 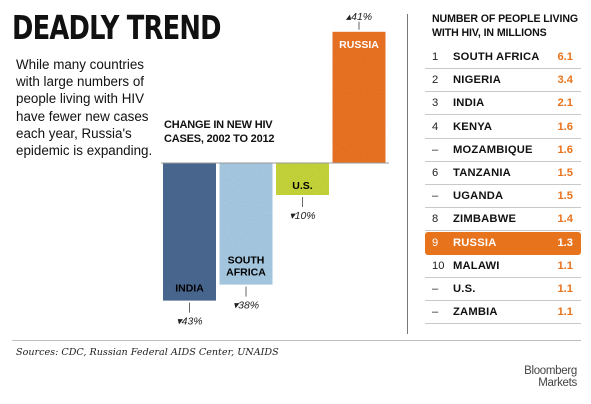 I want to click on row-country: UGANDA, so click(x=478, y=196).